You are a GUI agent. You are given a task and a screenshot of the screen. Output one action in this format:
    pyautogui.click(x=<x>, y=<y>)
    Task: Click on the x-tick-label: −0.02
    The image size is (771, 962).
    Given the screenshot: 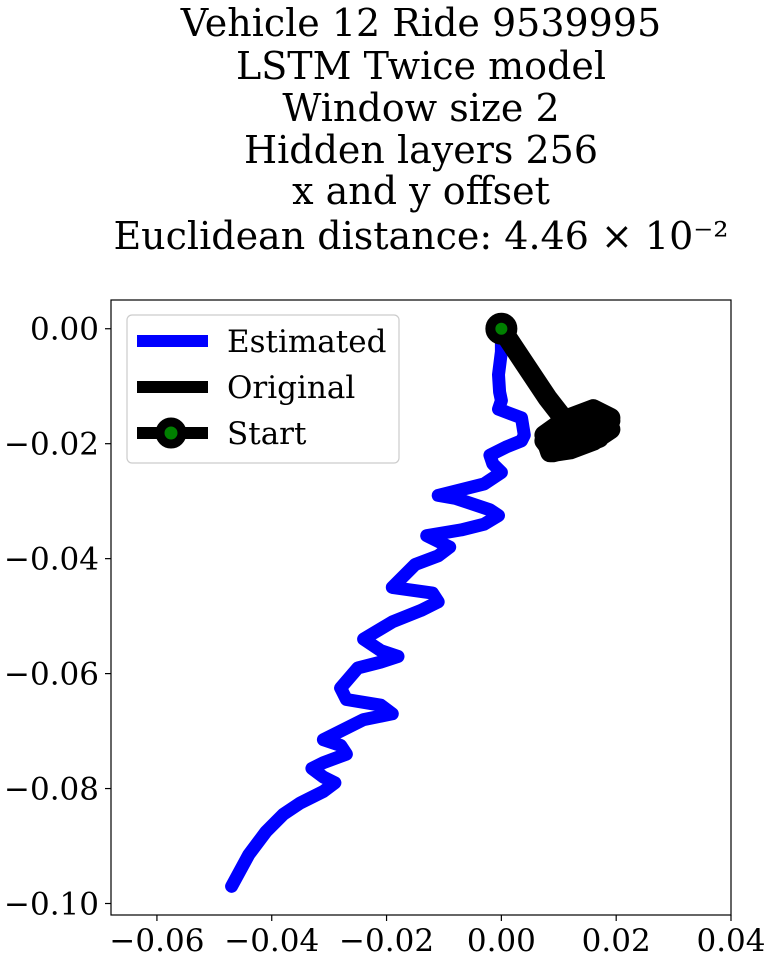 What is the action you would take?
    pyautogui.click(x=386, y=941)
    